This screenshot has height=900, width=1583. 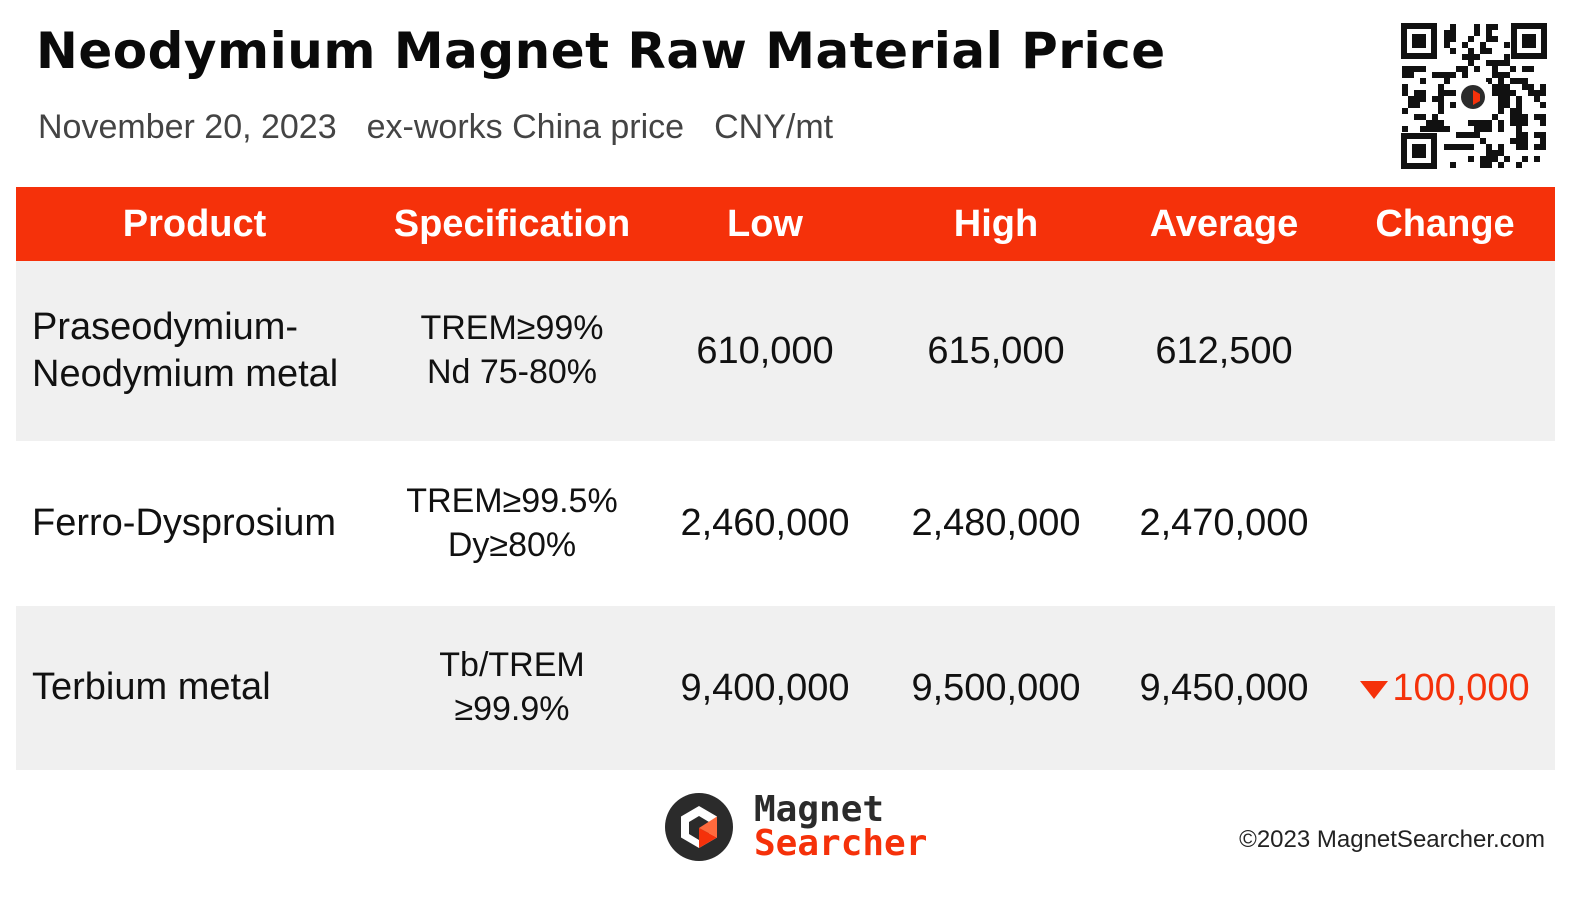 I want to click on product-name: Praseodymium- Neodymium metal, so click(x=185, y=350).